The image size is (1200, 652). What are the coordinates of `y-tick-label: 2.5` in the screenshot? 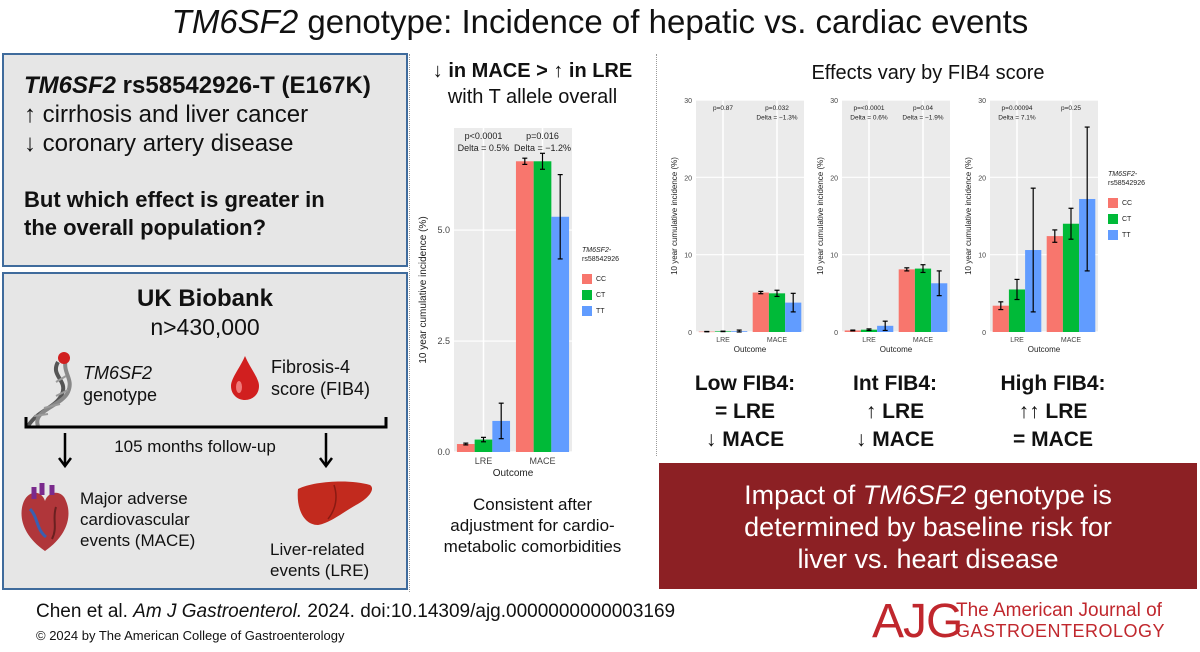 It's located at (443, 341).